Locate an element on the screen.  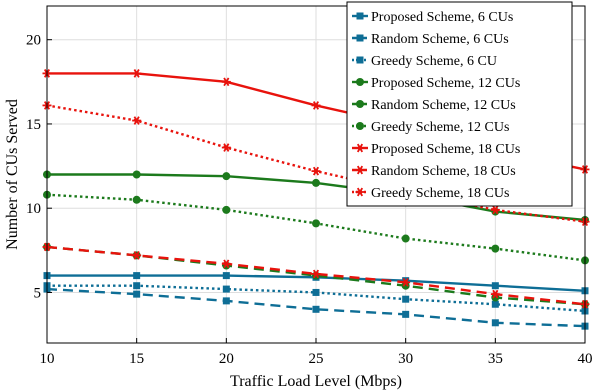
x-tick-label: 15 is located at coordinates (136, 359).